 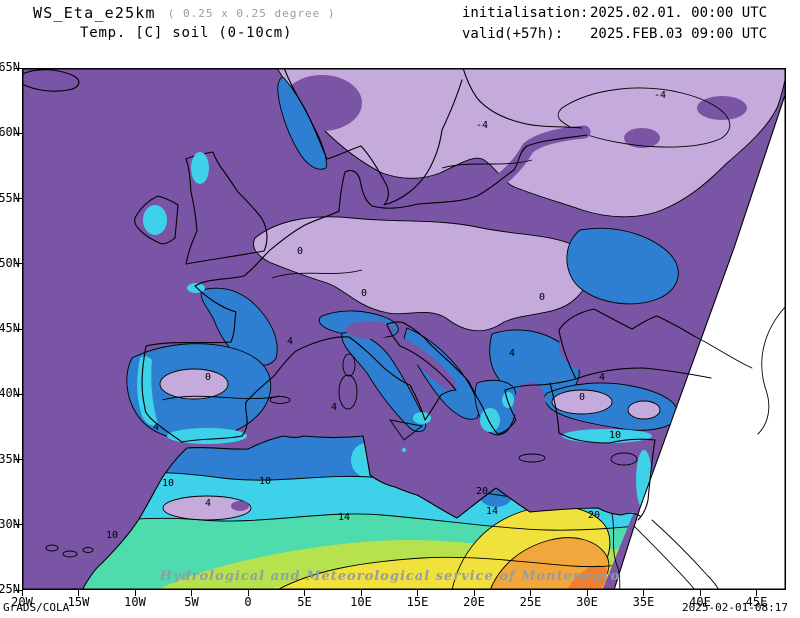 I want to click on creation-timestamp: 2025-02-01-08:17, so click(x=735, y=607).